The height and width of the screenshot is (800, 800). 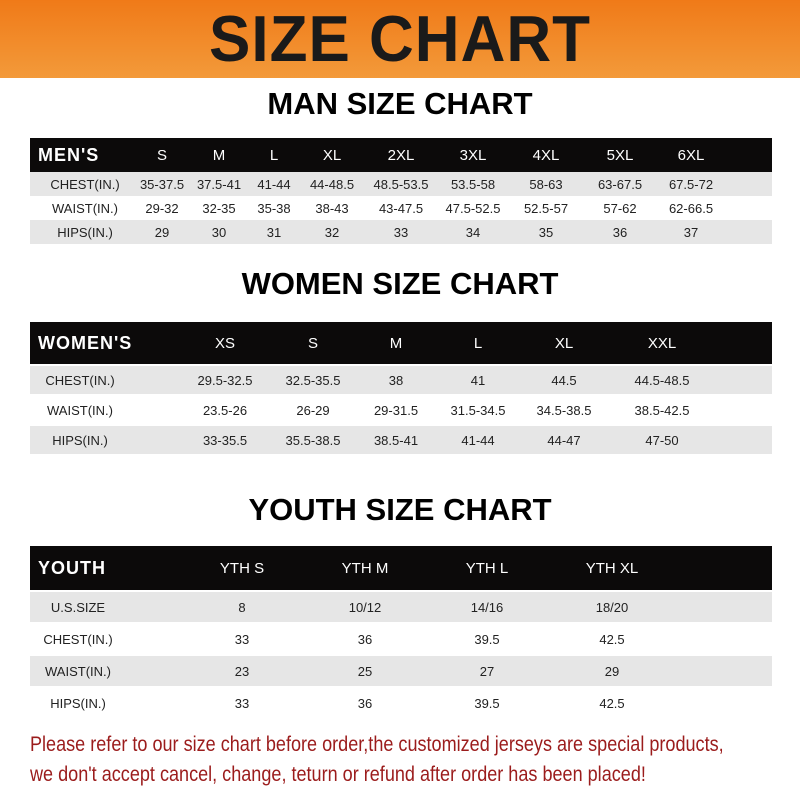 What do you see at coordinates (691, 155) in the screenshot?
I see `size-header: 6XL` at bounding box center [691, 155].